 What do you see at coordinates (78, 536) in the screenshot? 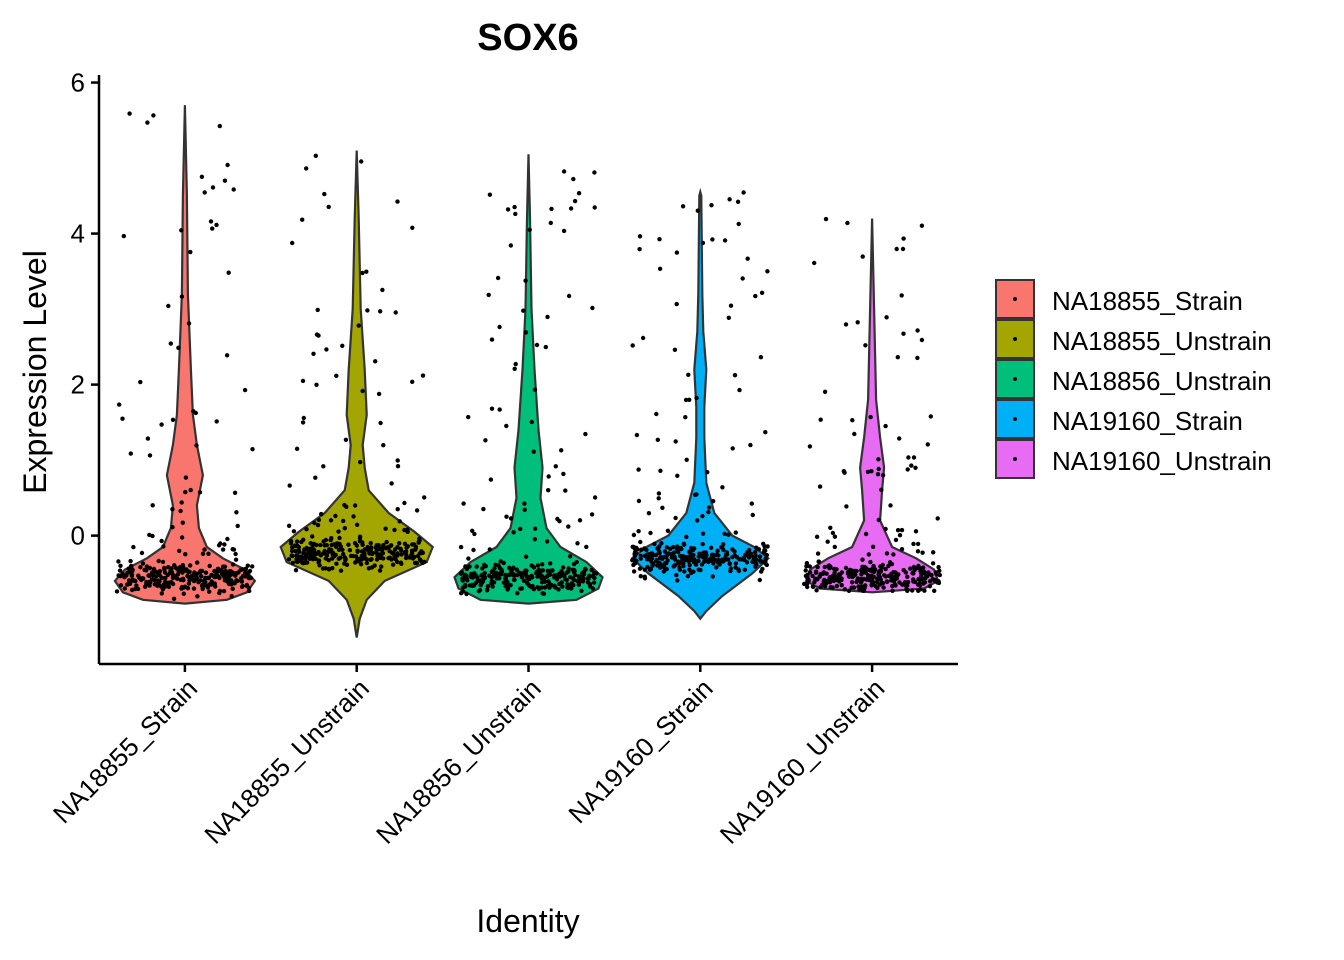
I see `y-tick-label: 0` at bounding box center [78, 536].